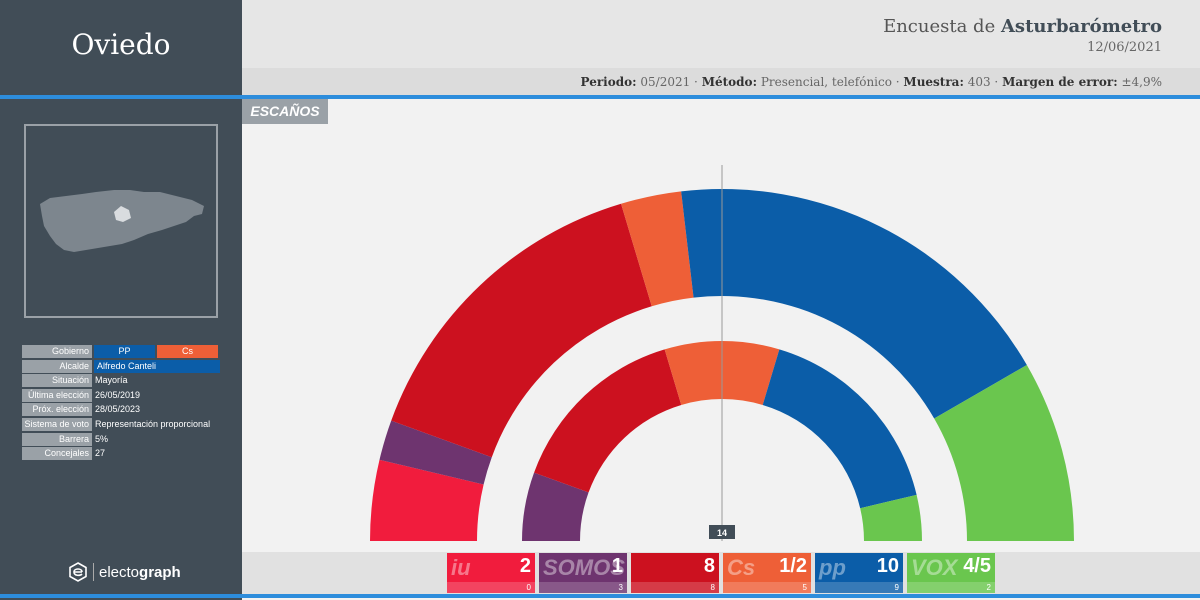  What do you see at coordinates (977, 566) in the screenshot?
I see `seat-estimate-label: 4/5` at bounding box center [977, 566].